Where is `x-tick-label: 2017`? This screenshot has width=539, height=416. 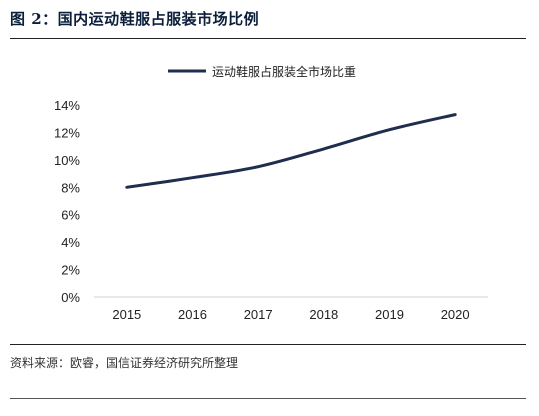 x-tick-label: 2017 is located at coordinates (258, 314).